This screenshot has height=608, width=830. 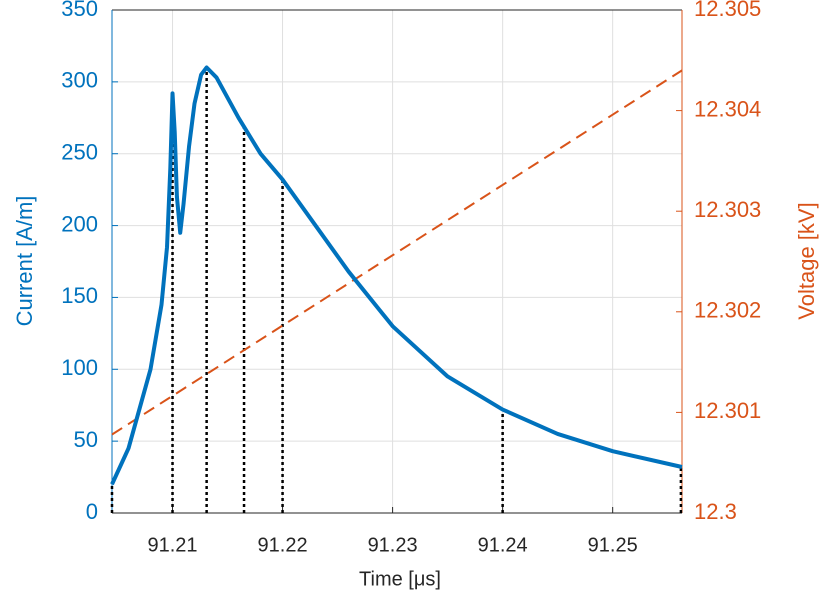 I want to click on y-axis-label: Current [A/m], so click(x=24, y=261).